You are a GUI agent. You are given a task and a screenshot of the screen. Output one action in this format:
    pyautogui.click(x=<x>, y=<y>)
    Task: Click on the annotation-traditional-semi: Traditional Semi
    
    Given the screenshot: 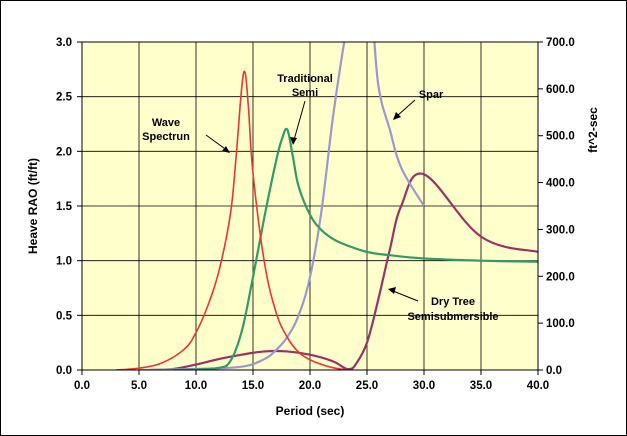 What is the action you would take?
    pyautogui.click(x=305, y=109)
    